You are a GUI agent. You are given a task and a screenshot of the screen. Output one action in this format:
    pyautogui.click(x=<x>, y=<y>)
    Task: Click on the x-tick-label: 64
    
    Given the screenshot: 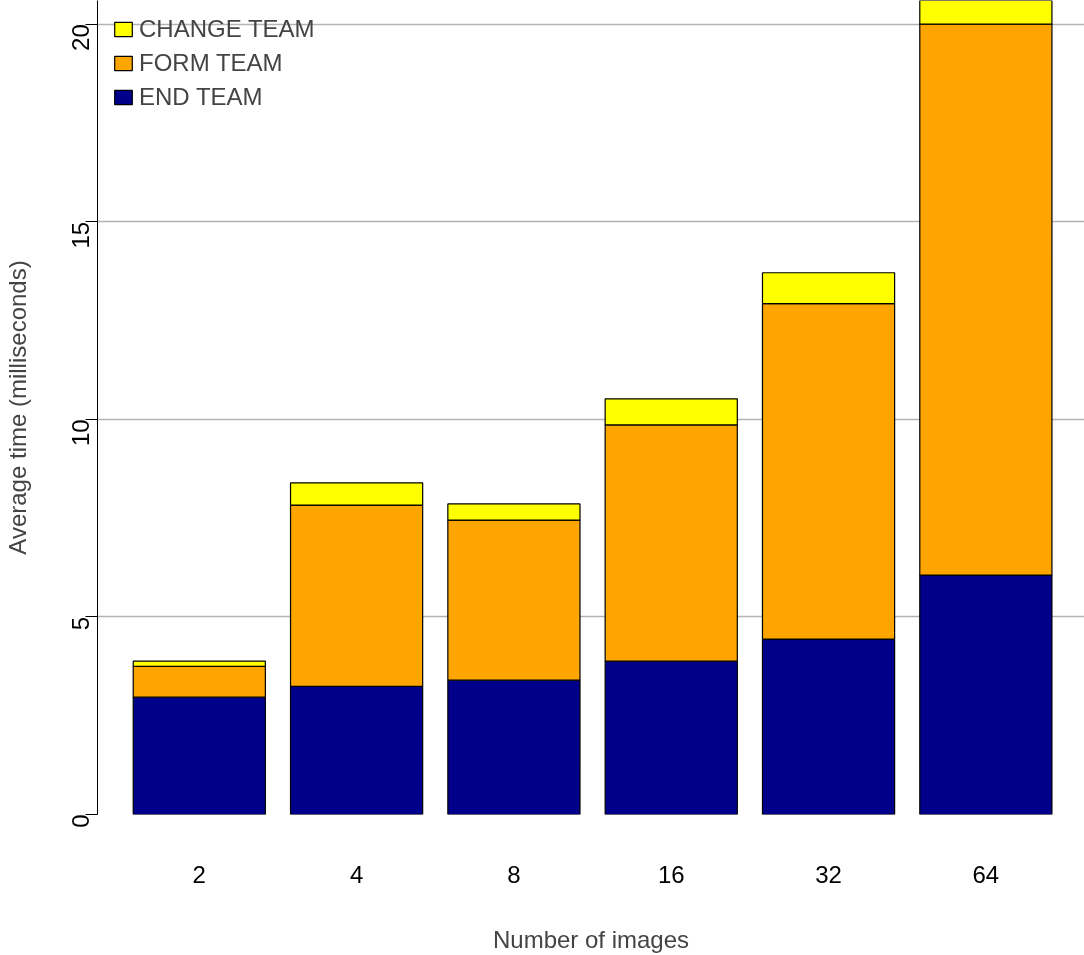 What is the action you would take?
    pyautogui.click(x=986, y=874)
    